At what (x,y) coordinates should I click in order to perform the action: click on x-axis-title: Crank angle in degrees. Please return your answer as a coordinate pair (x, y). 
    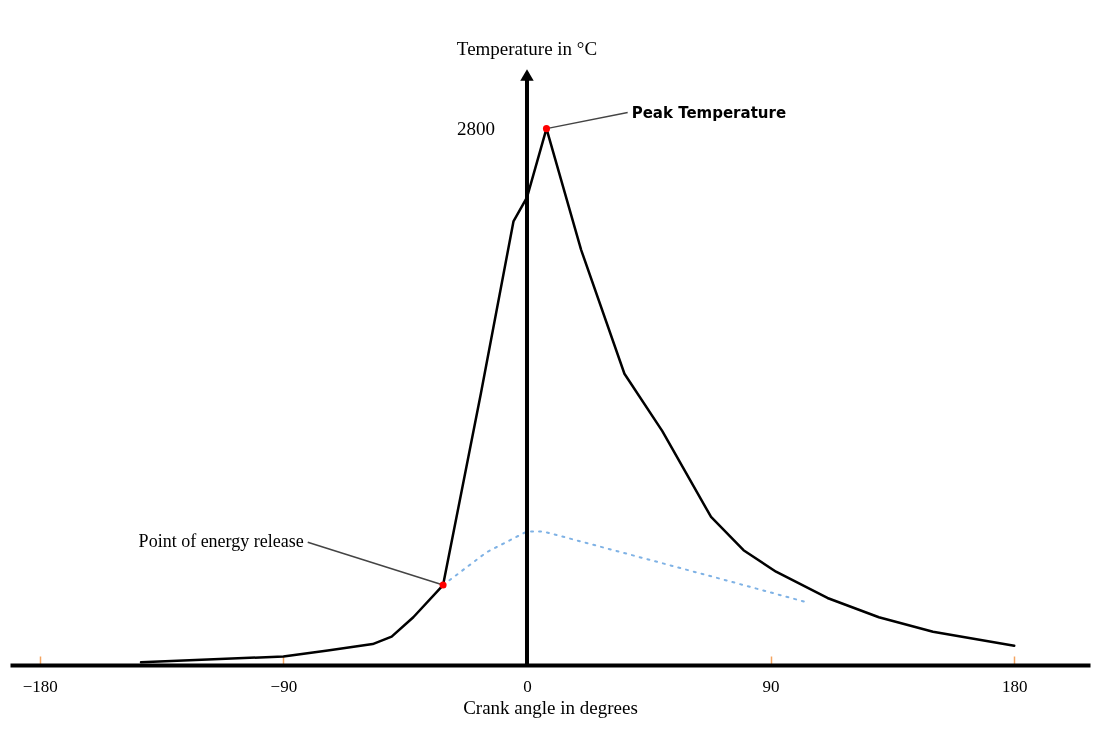
    Looking at the image, I should click on (550, 707).